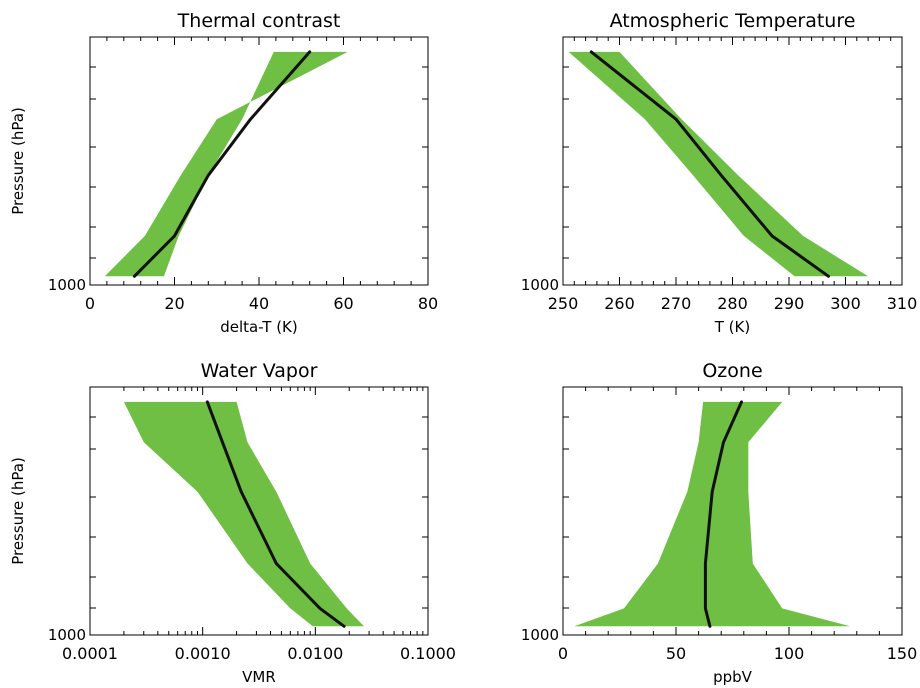 This screenshot has width=920, height=688. I want to click on x-tick-label: 290, so click(789, 303).